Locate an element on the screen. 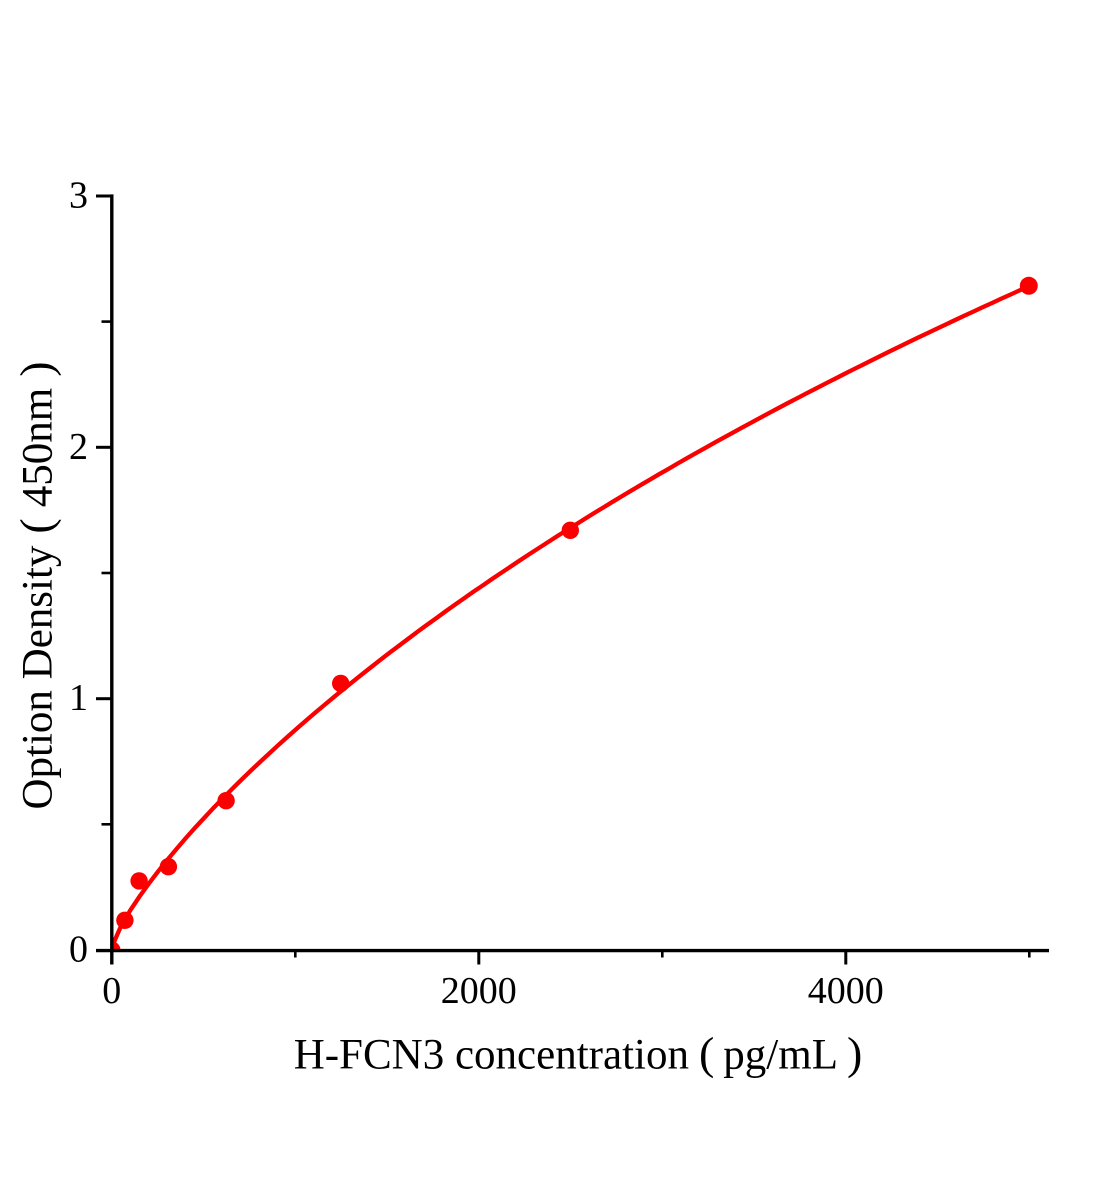  svg-text: 4000 is located at coordinates (846, 991).